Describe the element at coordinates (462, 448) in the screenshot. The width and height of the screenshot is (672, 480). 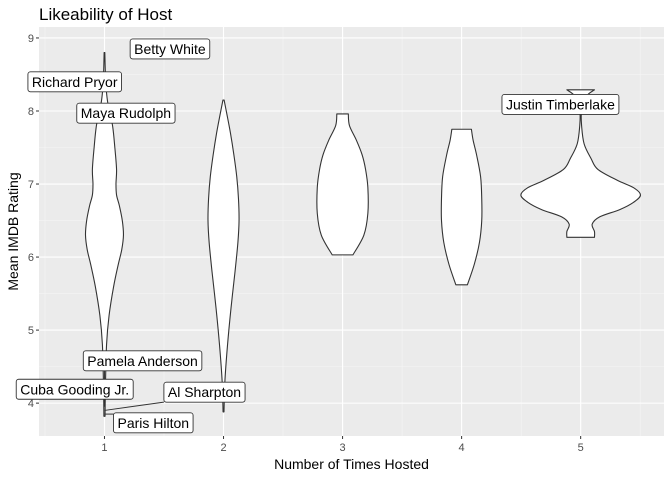
I see `x-tick-label: 4` at that location.